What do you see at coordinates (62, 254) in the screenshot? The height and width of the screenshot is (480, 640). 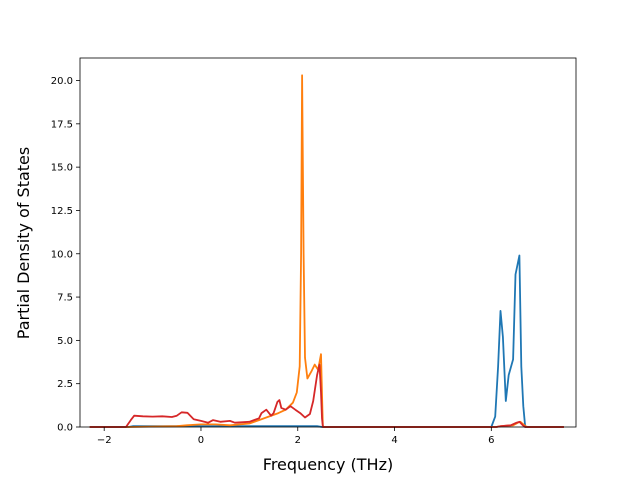 I see `y-tick-label: 10.0` at bounding box center [62, 254].